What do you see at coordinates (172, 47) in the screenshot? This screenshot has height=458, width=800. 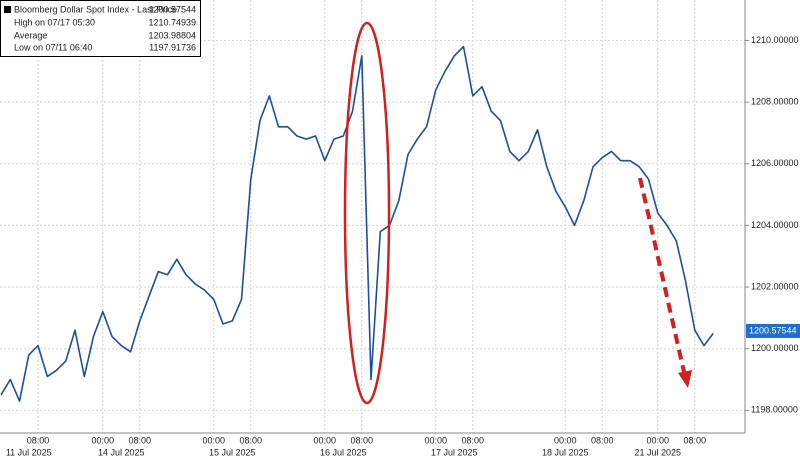 I see `legend-value: 1197.91736` at bounding box center [172, 47].